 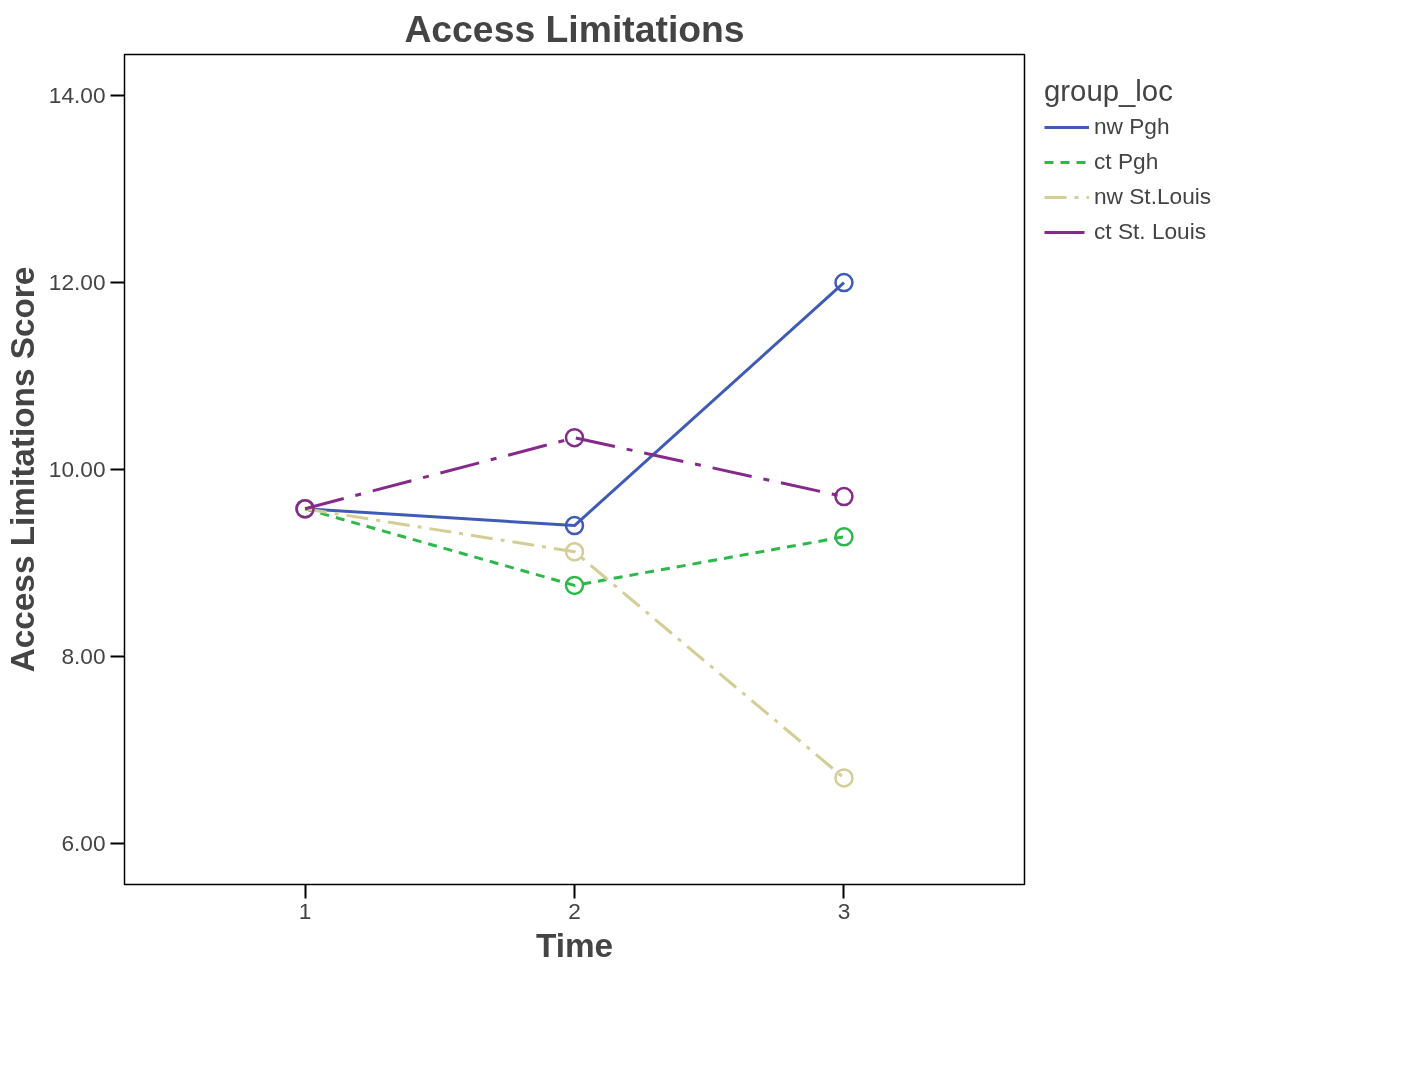 What do you see at coordinates (77, 95) in the screenshot?
I see `y-tick-label: 14.00` at bounding box center [77, 95].